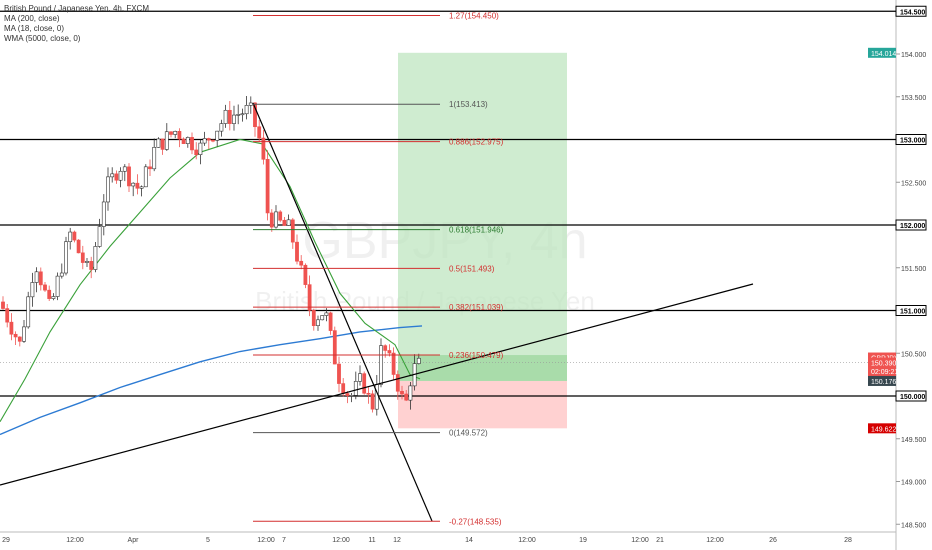 The width and height of the screenshot is (932, 550). Describe the element at coordinates (32, 18) in the screenshot. I see `legend-indicator-ma200: MA (200, close)` at that location.